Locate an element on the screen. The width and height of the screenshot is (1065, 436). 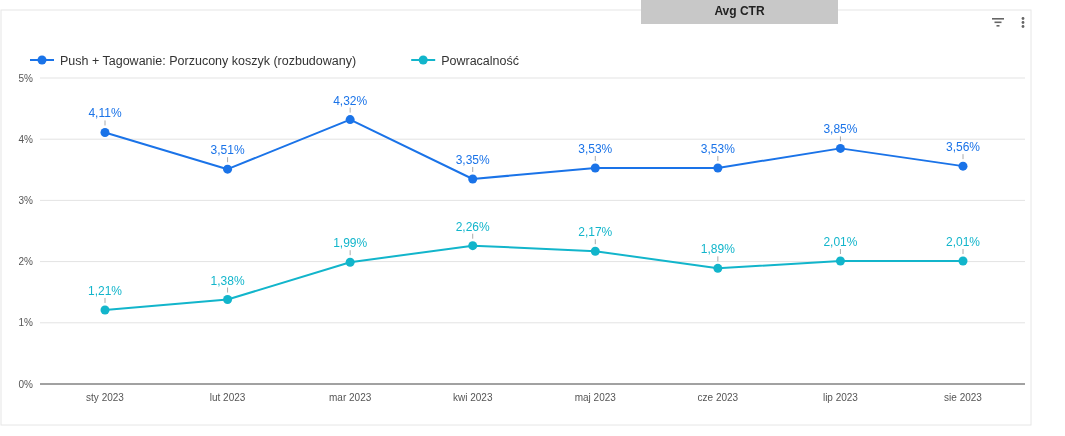
data-label: 2,17% is located at coordinates (595, 232).